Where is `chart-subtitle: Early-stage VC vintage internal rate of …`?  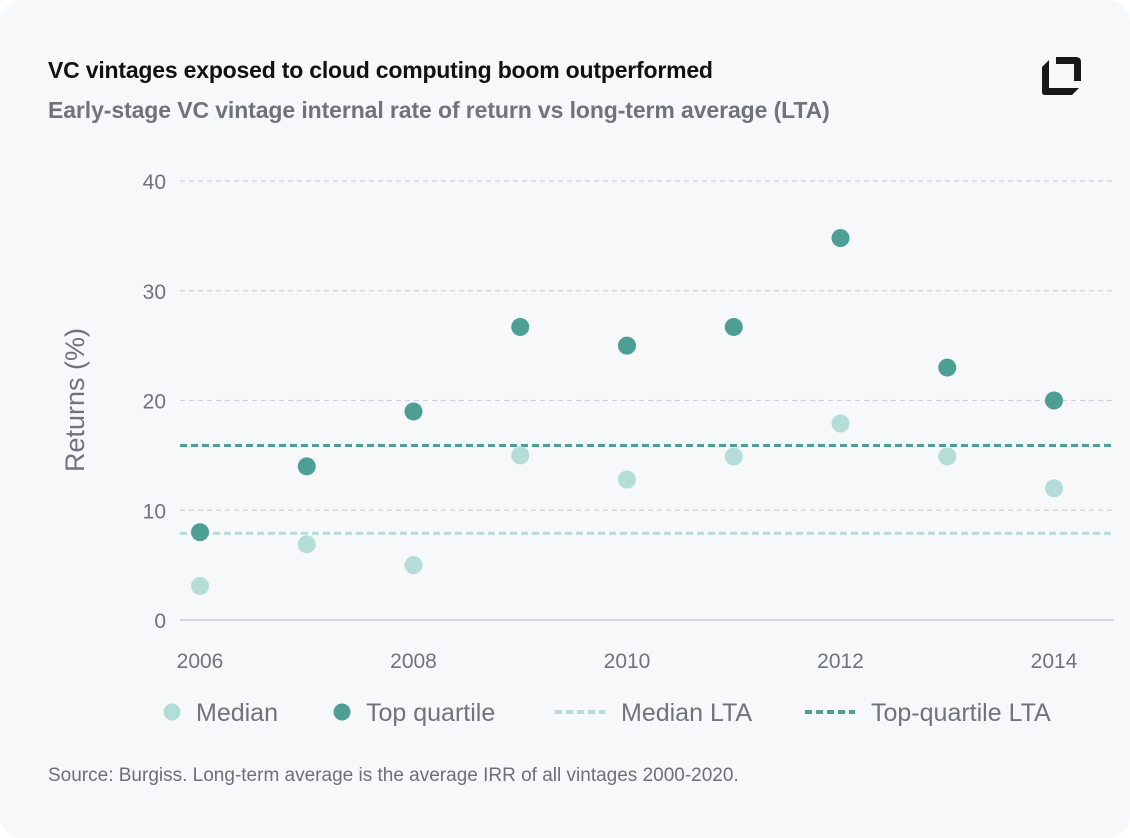 chart-subtitle: Early-stage VC vintage internal rate of … is located at coordinates (439, 110).